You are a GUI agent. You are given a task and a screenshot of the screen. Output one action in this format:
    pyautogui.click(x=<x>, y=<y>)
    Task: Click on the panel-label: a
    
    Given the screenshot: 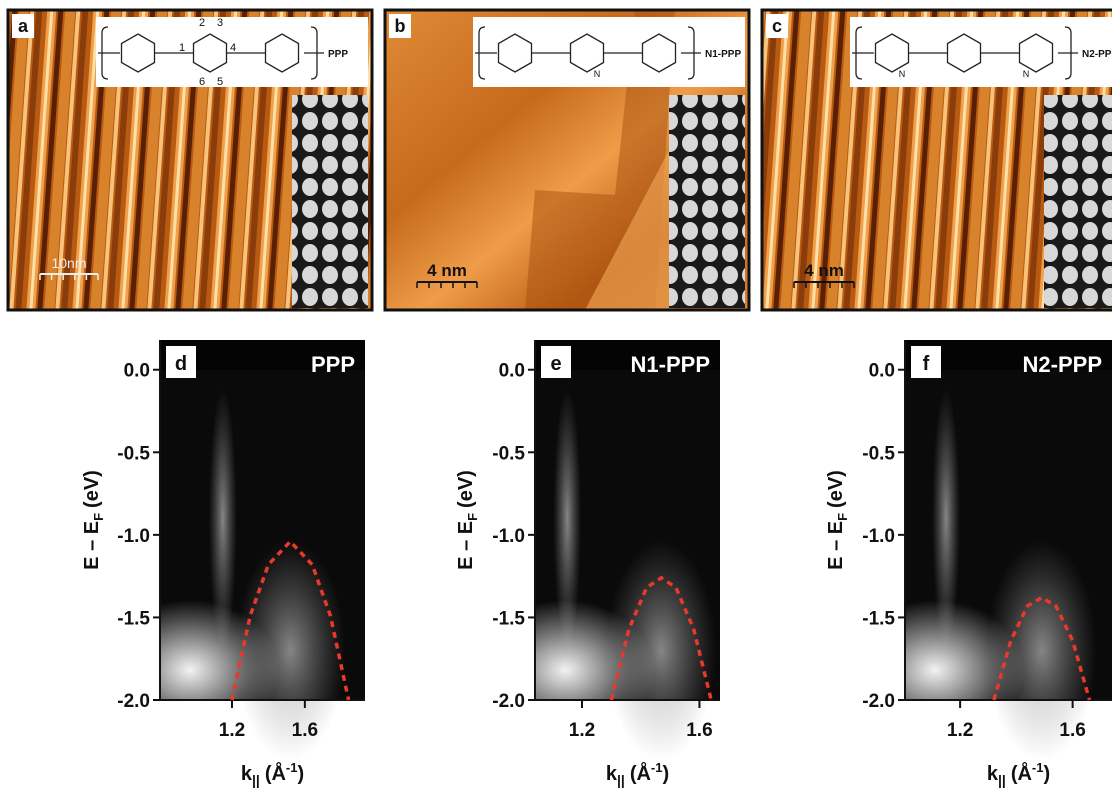 What is the action you would take?
    pyautogui.click(x=23, y=26)
    